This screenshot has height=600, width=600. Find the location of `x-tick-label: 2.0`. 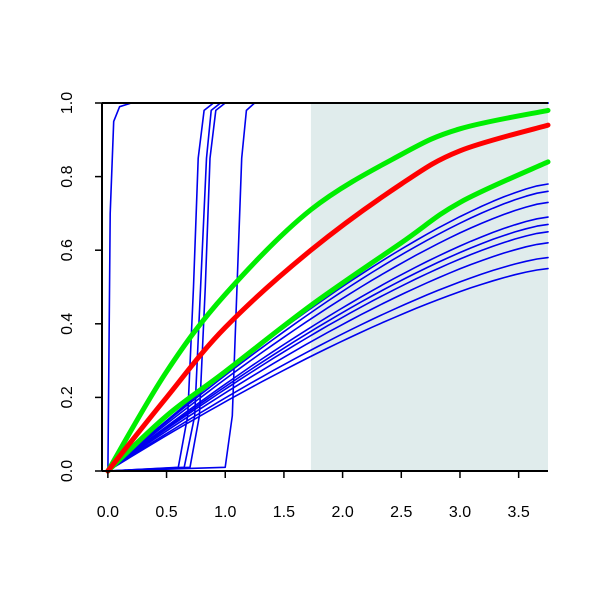

x-tick-label: 2.0 is located at coordinates (342, 512).